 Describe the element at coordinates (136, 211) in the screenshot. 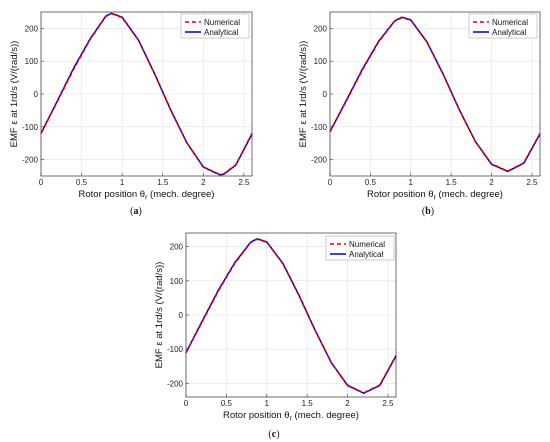

I see `panel-caption: (a)` at that location.